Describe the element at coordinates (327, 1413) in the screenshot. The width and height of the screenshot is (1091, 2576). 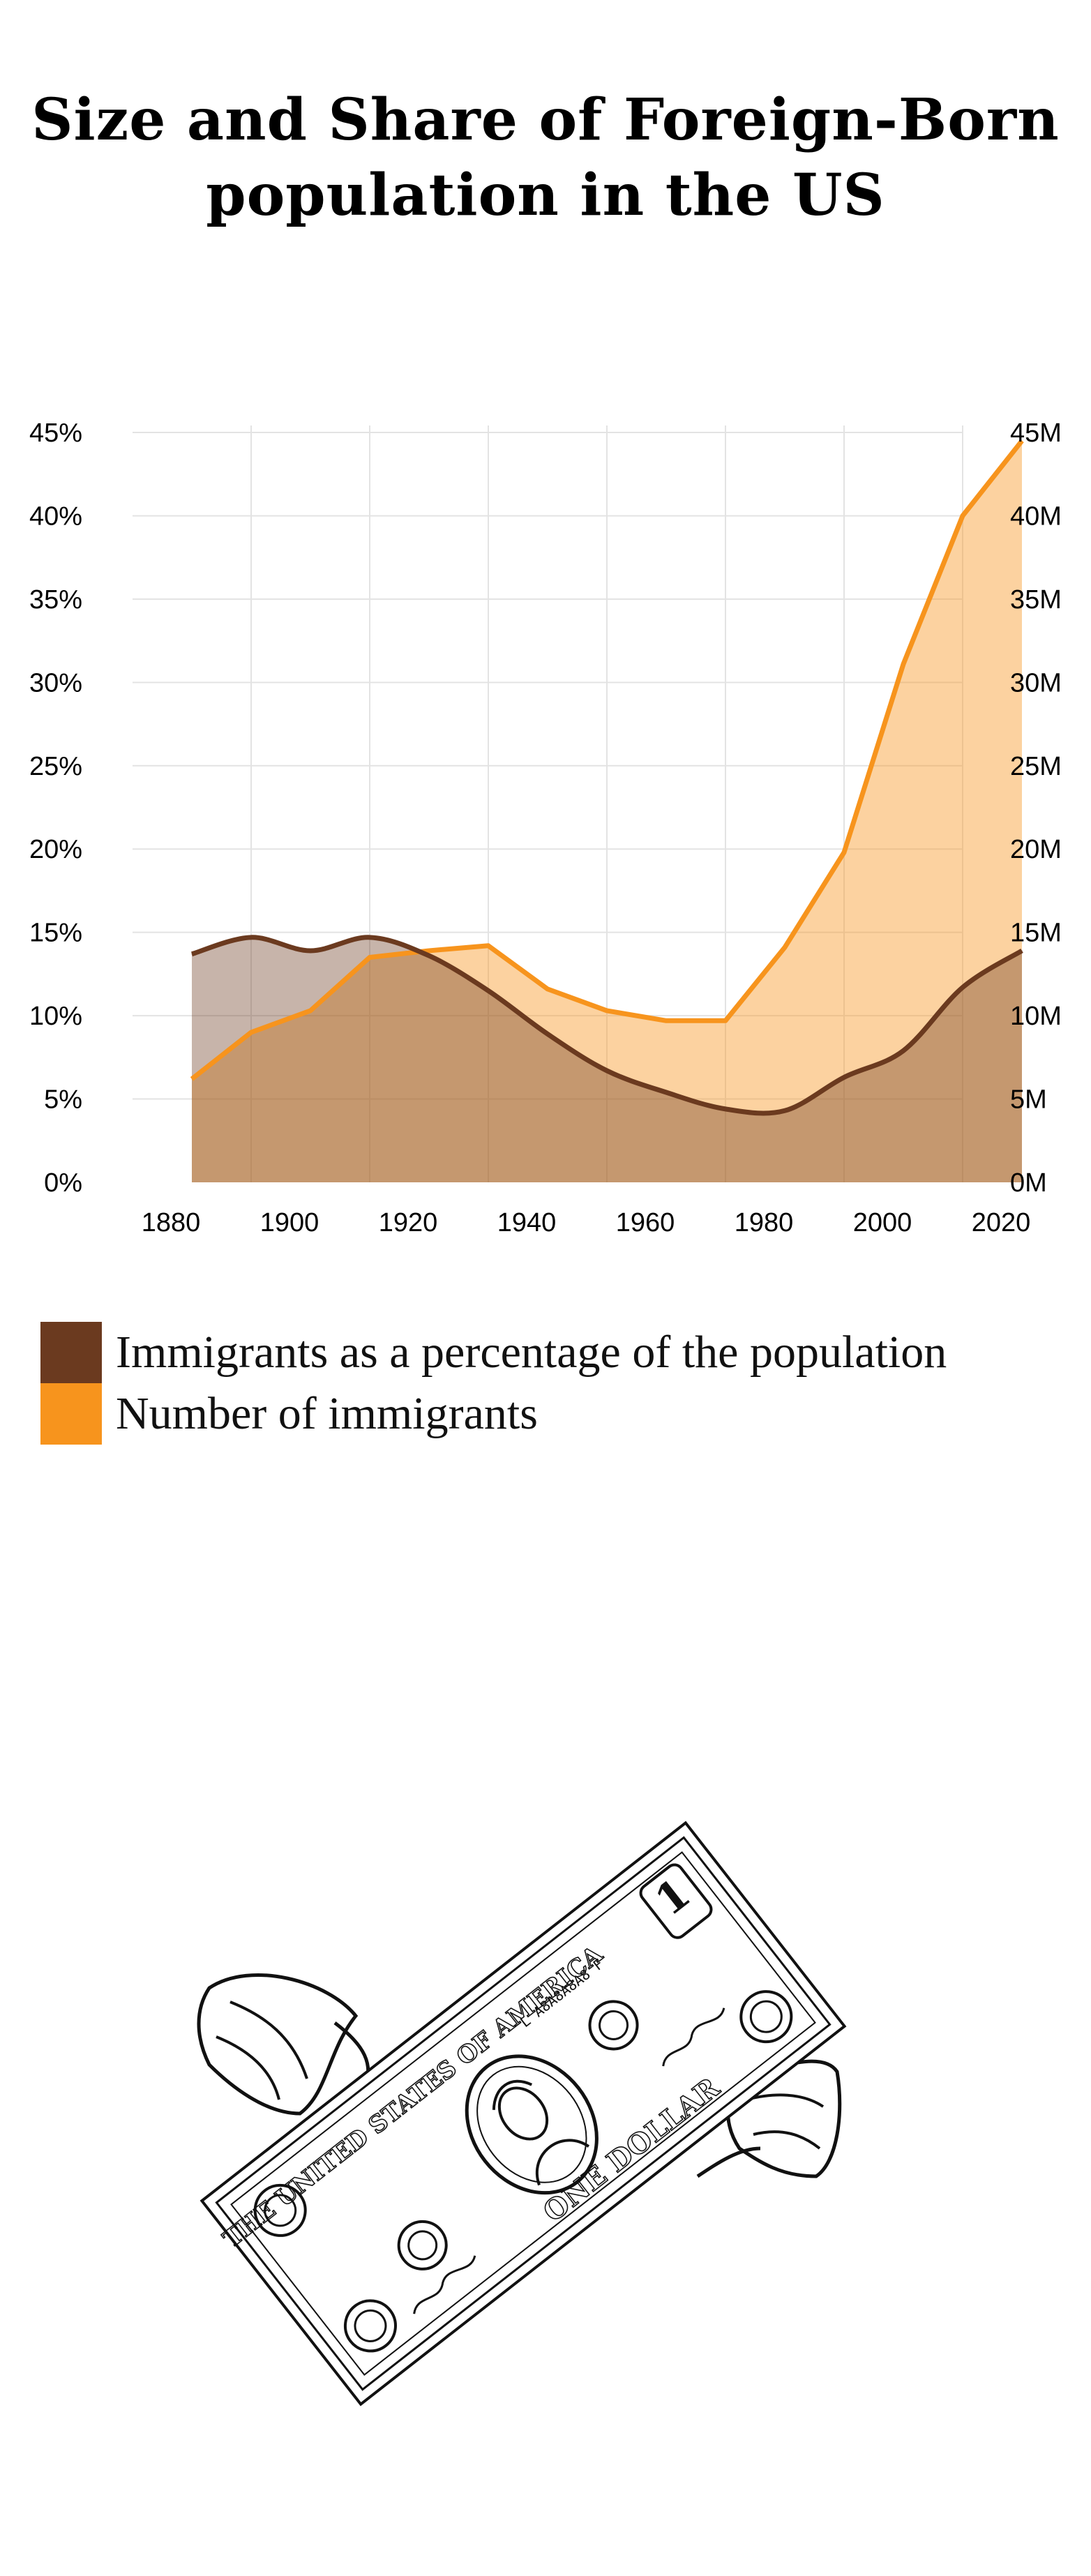
I see `legend-label-number: Number of immigrants` at that location.